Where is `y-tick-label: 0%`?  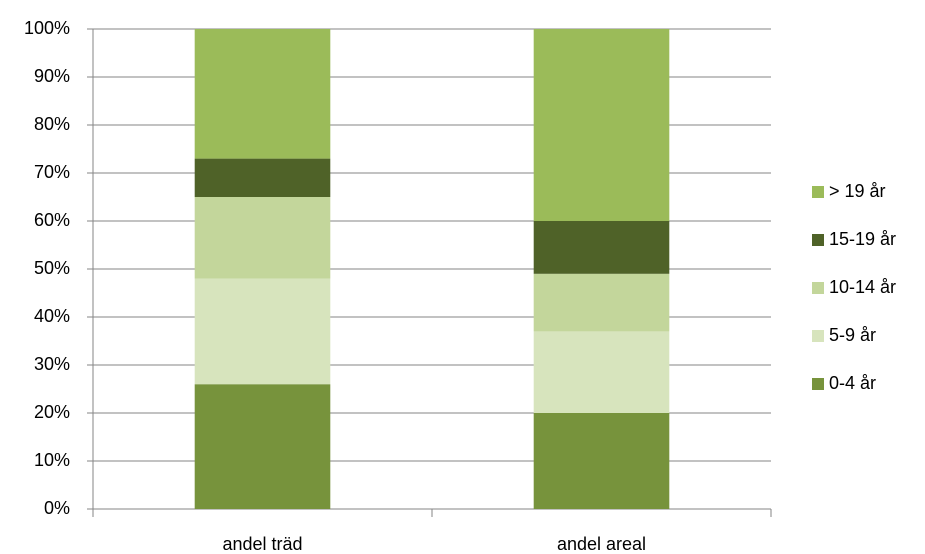 y-tick-label: 0% is located at coordinates (57, 508).